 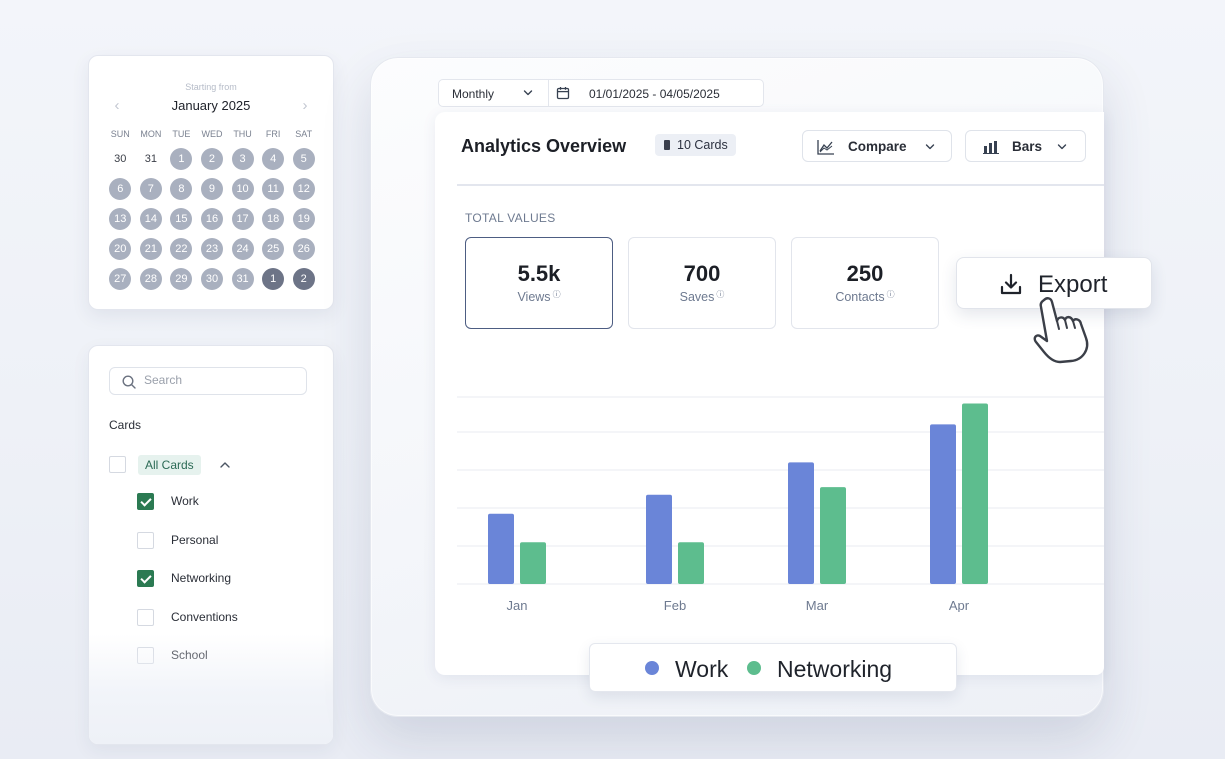 I want to click on calendar-day: 24, so click(x=242, y=249).